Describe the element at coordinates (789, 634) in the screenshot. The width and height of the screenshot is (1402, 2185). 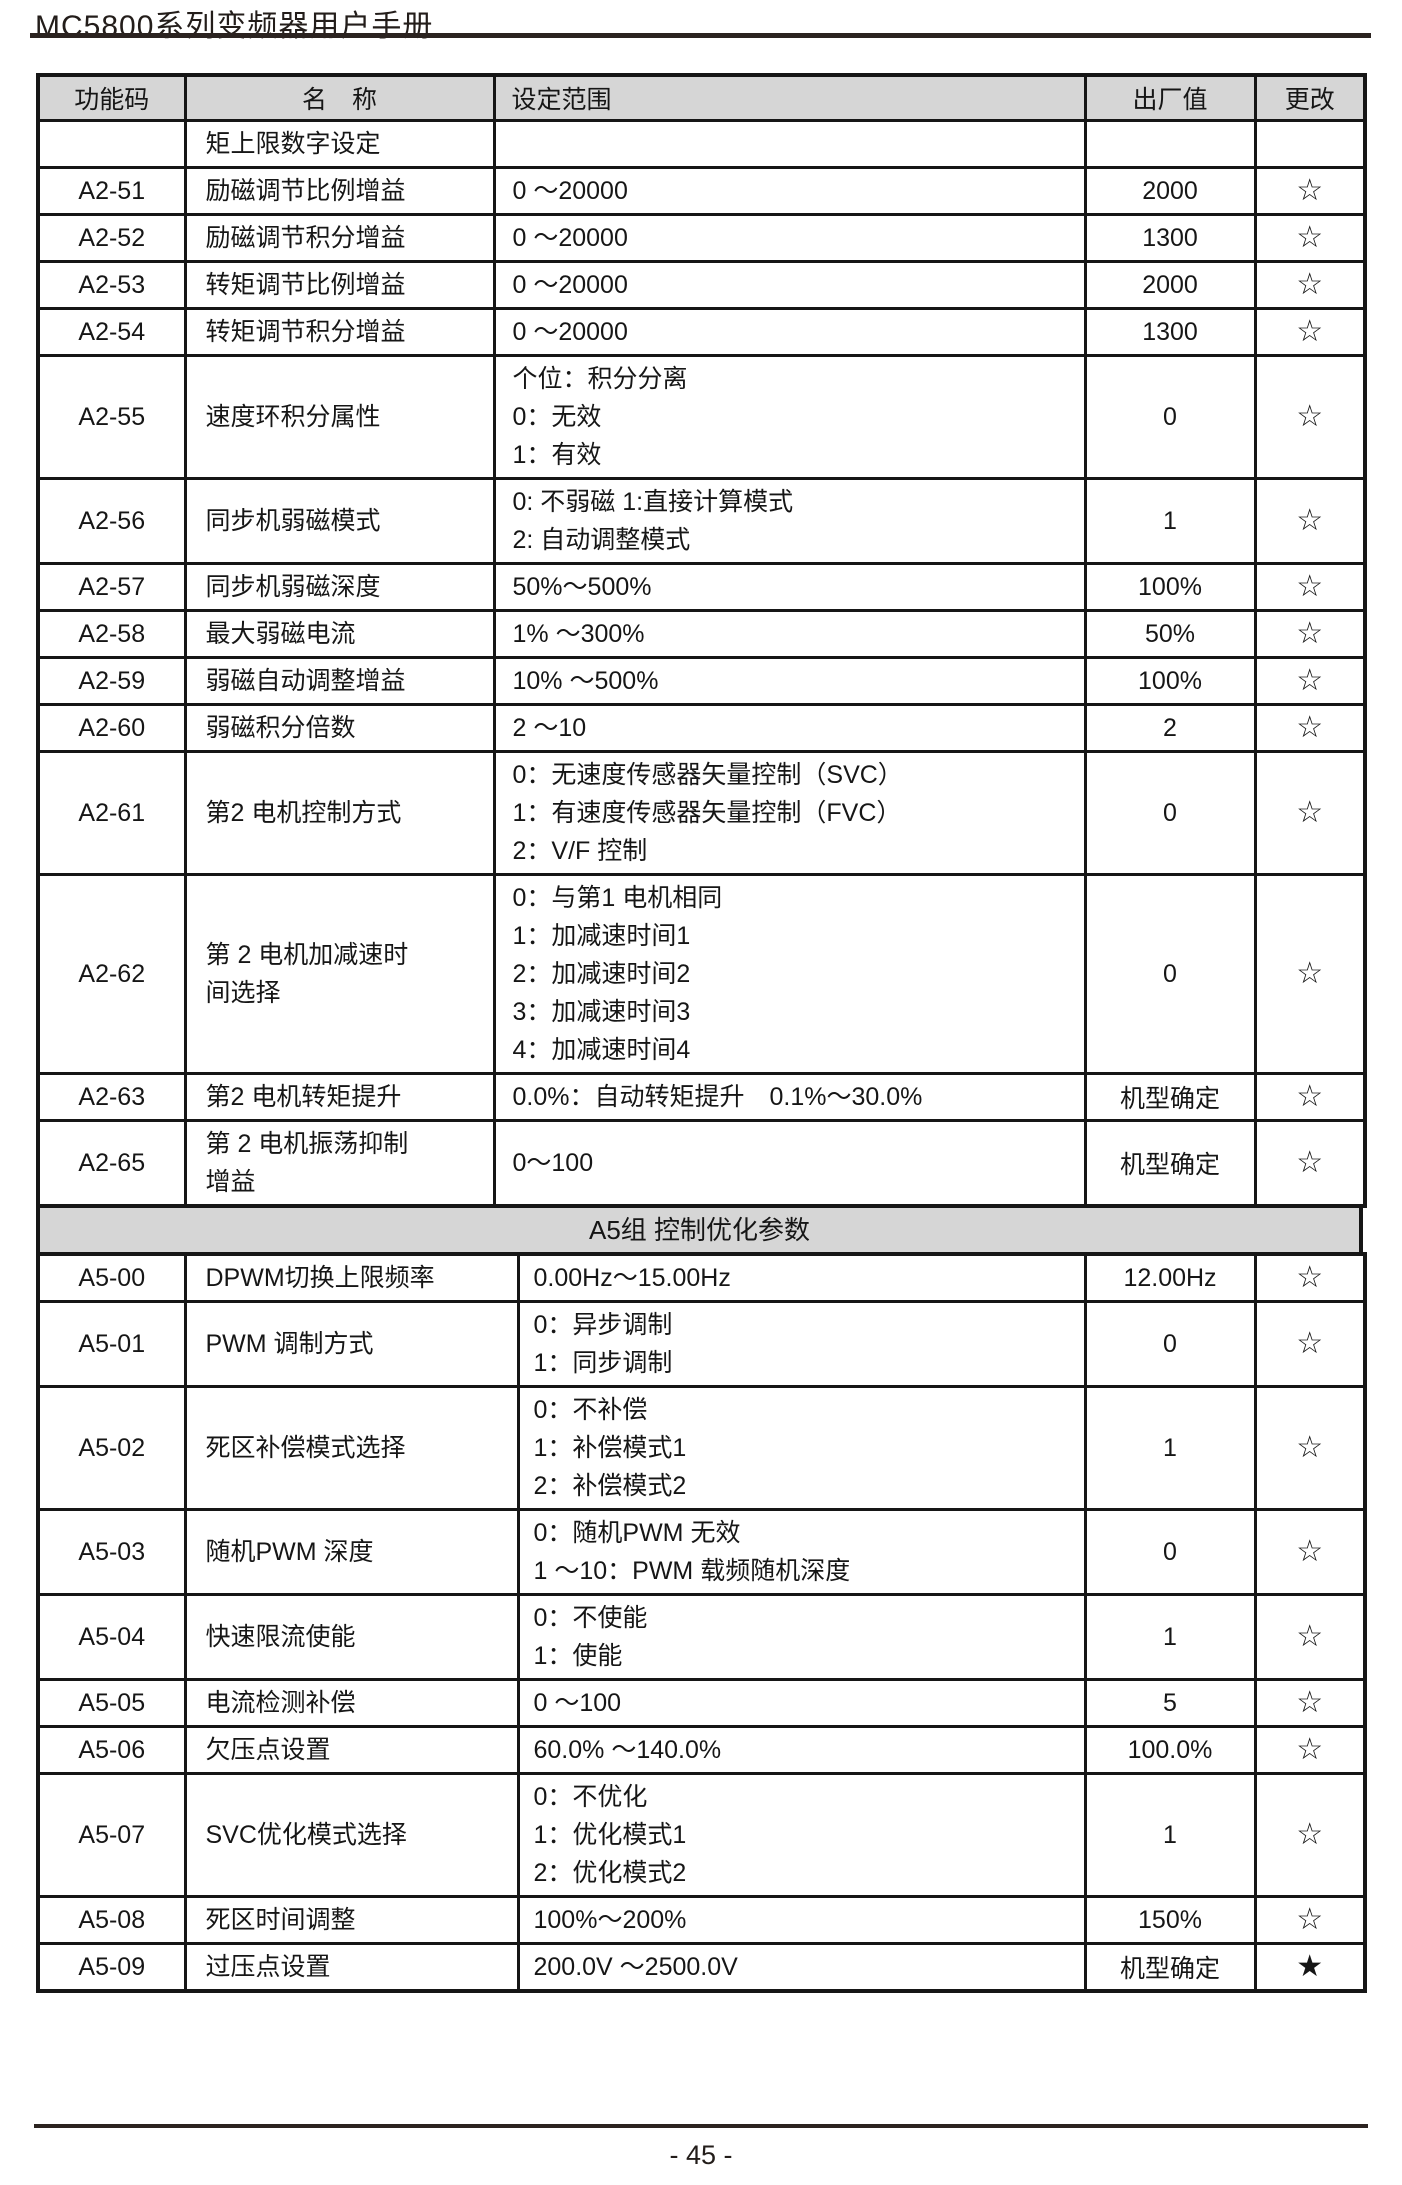
I see `range-cell: 1% ～300%` at that location.